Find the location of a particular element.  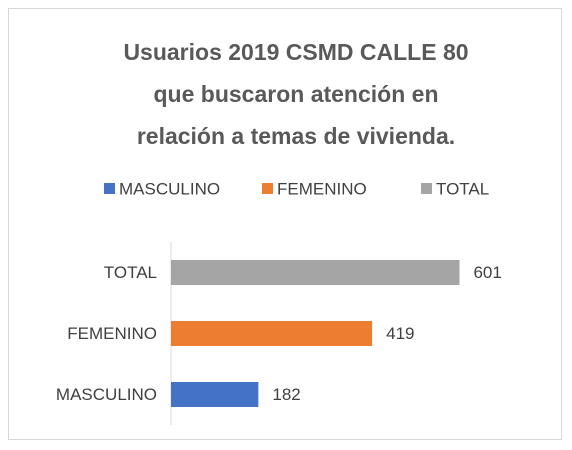

y-tick-label: TOTAL is located at coordinates (130, 272).